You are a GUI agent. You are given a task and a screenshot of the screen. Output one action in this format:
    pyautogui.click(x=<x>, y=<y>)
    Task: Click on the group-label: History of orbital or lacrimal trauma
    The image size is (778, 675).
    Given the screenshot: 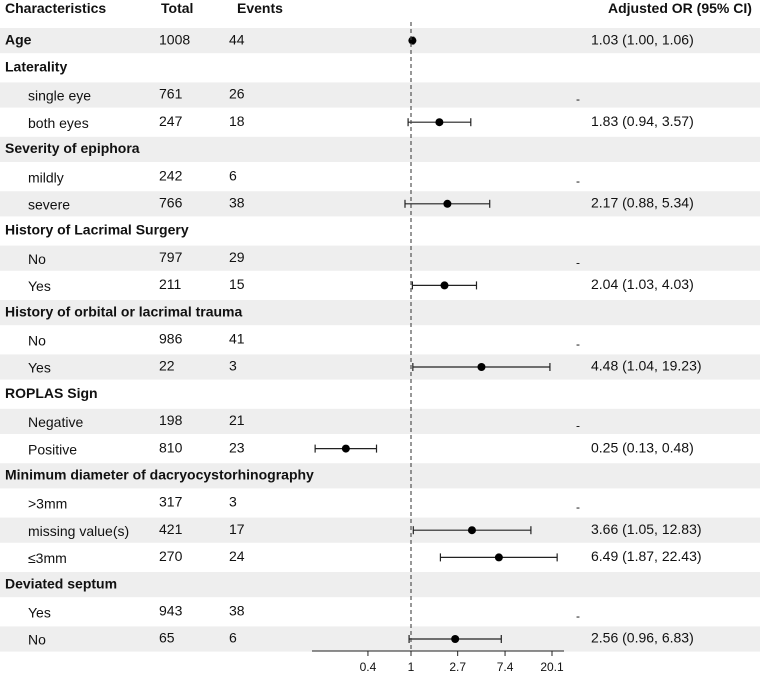 What is the action you would take?
    pyautogui.click(x=123, y=311)
    